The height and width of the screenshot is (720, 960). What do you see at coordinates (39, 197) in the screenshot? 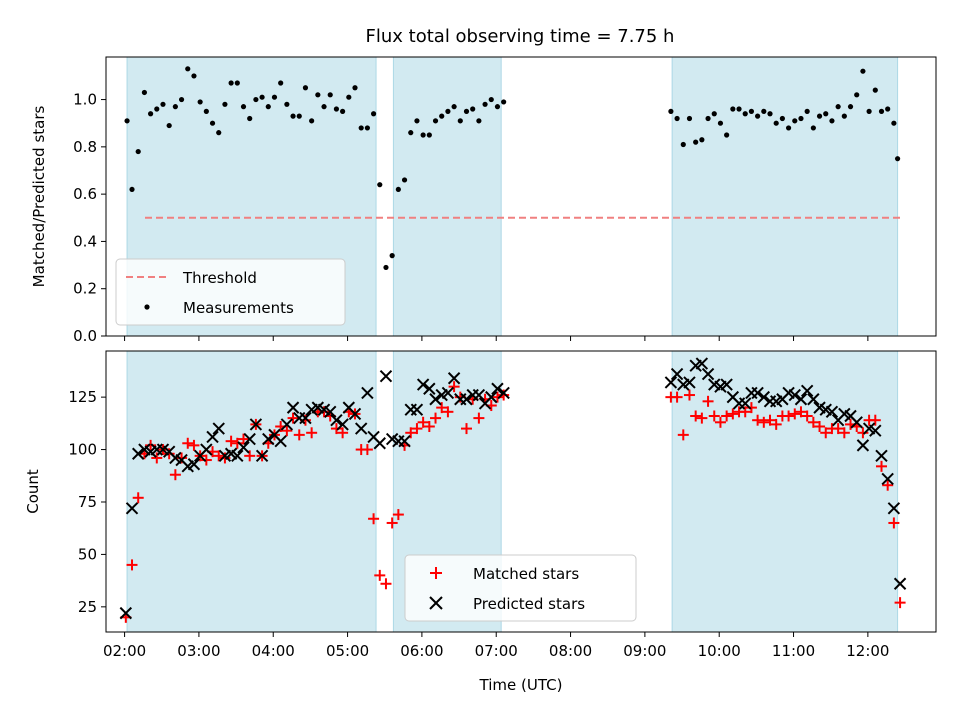
I see `top-y-axis-label: Matched/Predicted stars` at bounding box center [39, 197].